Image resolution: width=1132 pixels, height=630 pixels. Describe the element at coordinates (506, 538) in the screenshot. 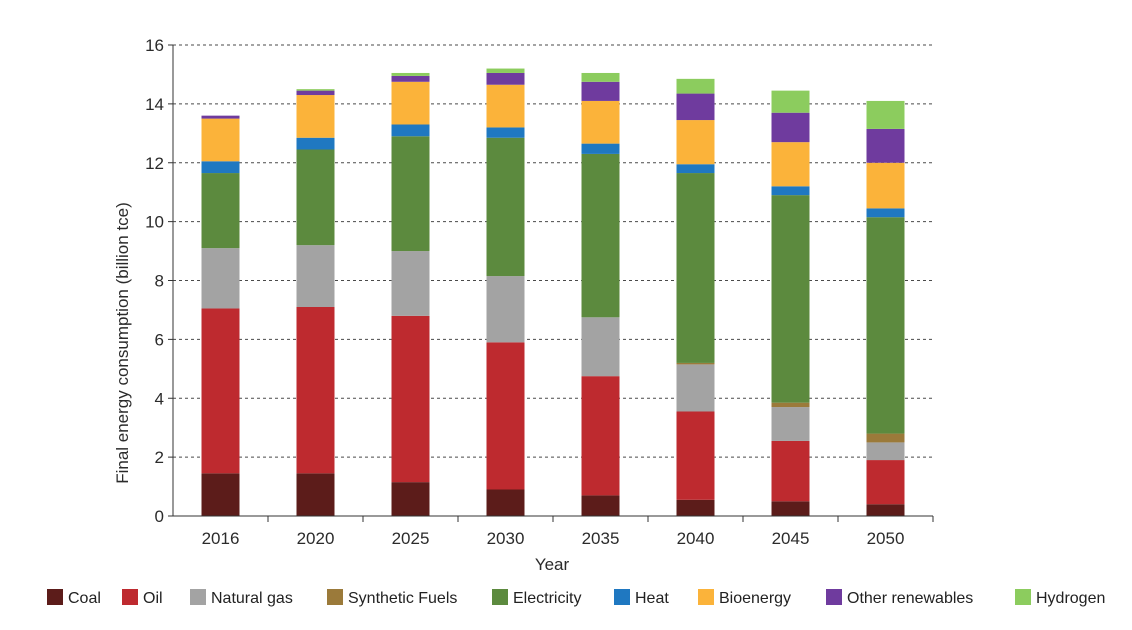

I see `x-tick-label: 2030` at that location.